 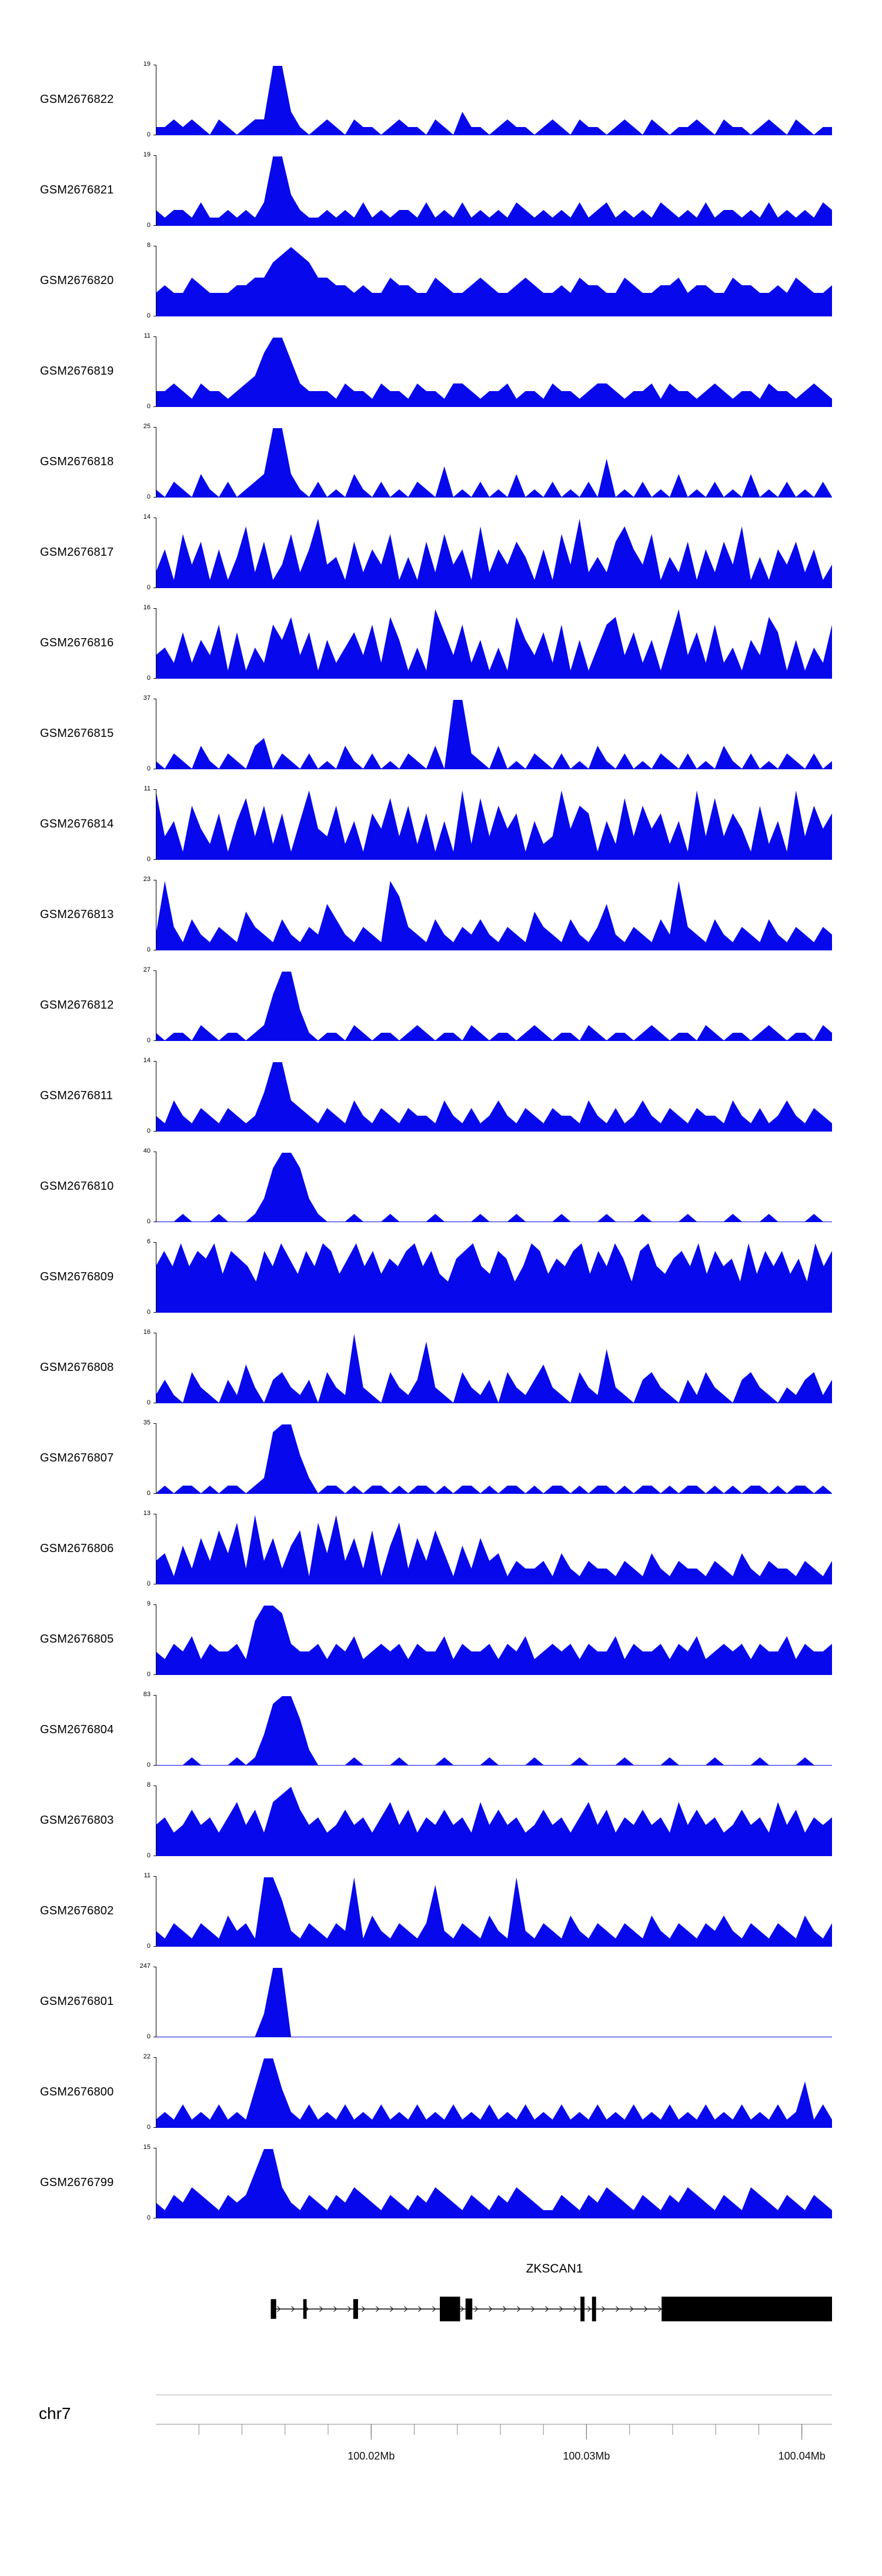 What do you see at coordinates (55, 2413) in the screenshot?
I see `chromosome-name-label: chr7` at bounding box center [55, 2413].